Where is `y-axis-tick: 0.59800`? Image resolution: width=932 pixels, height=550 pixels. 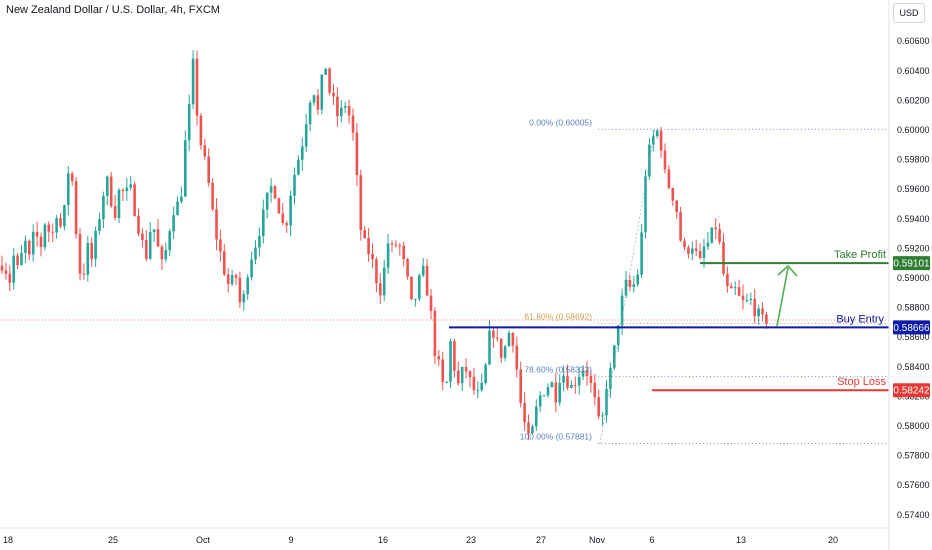
y-axis-tick: 0.59800 is located at coordinates (913, 160).